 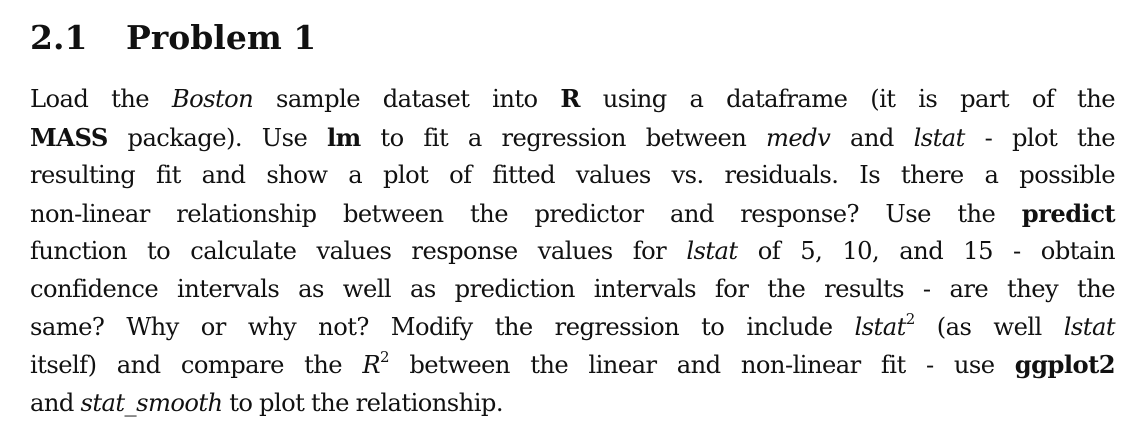 I want to click on package-name-mass: MASS, so click(x=69, y=137).